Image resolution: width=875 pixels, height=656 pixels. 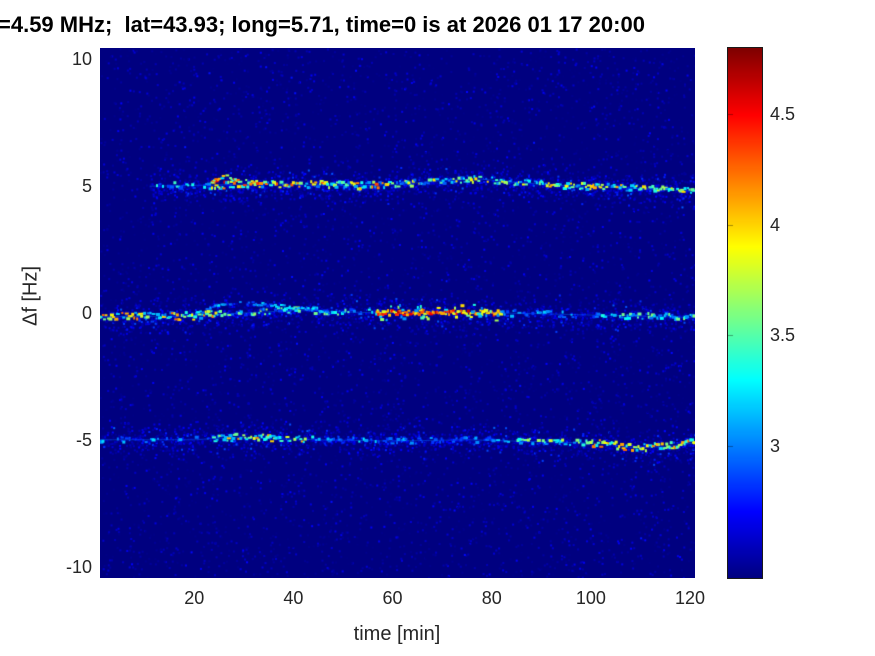 What do you see at coordinates (783, 335) in the screenshot?
I see `colorbar-tick-label: 3.5` at bounding box center [783, 335].